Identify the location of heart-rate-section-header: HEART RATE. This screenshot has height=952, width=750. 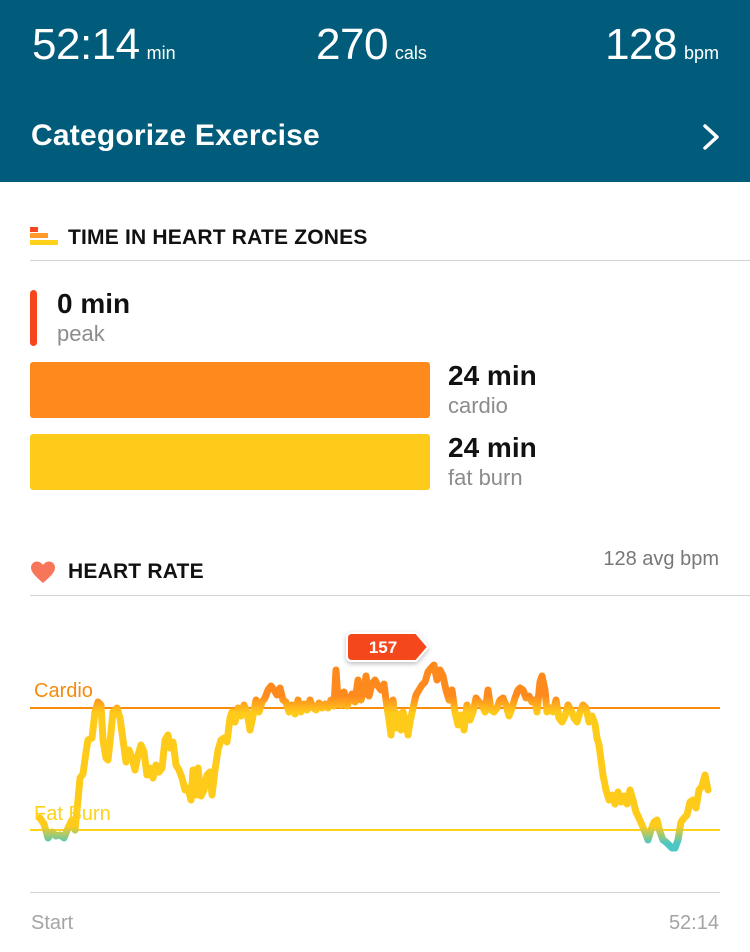
(390, 572).